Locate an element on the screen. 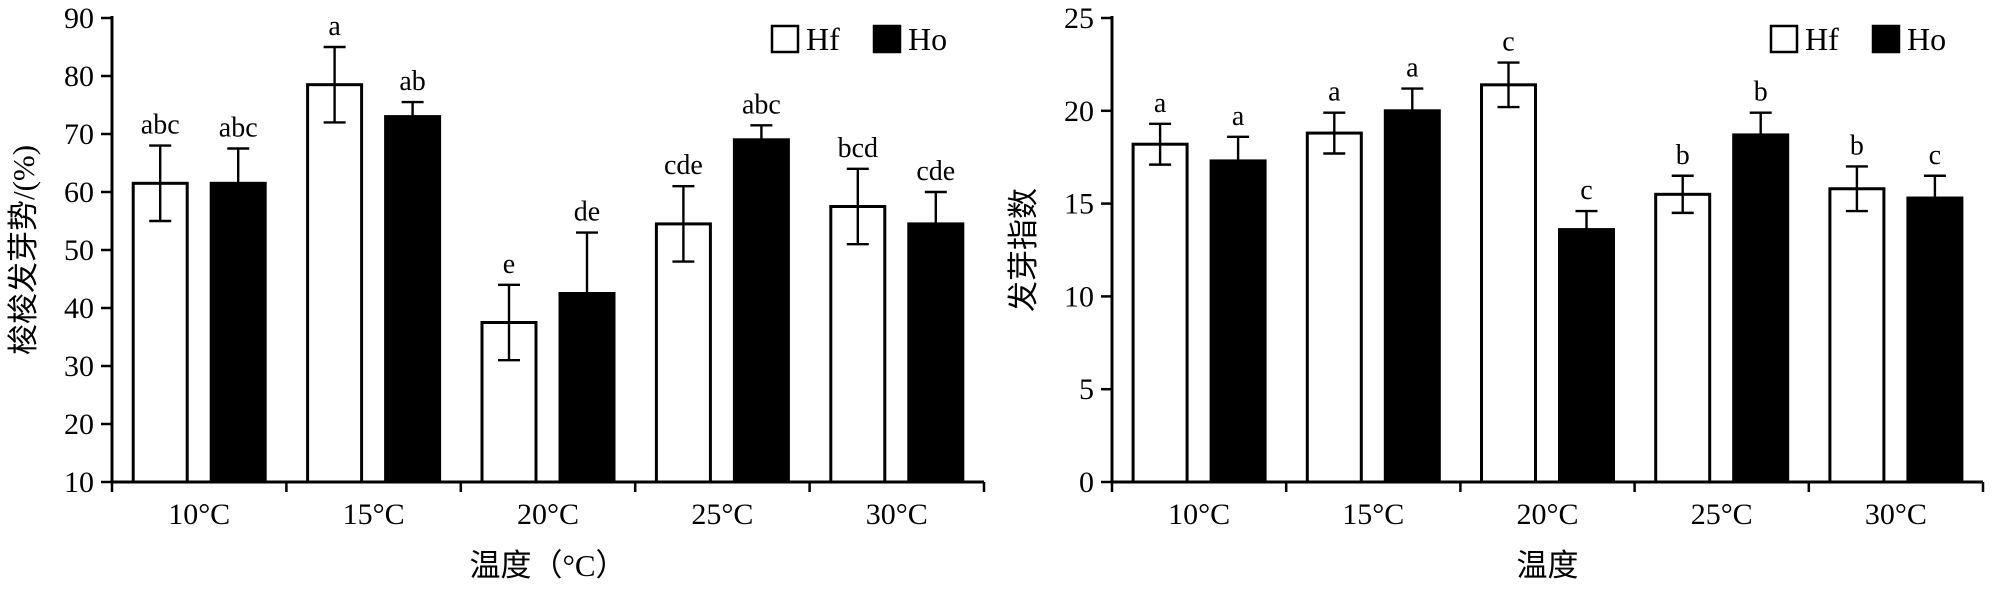 The height and width of the screenshot is (592, 1999). y-tick-label: 15 is located at coordinates (1079, 204).